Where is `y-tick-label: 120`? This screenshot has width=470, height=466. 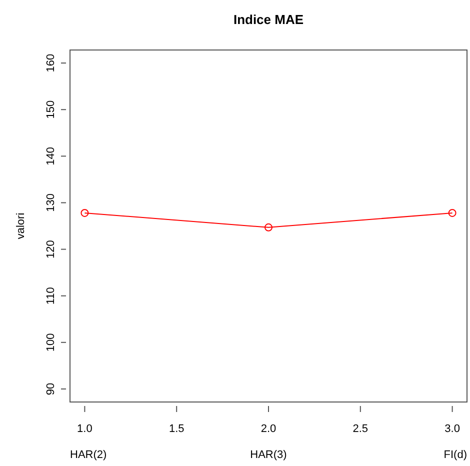 y-tick-label: 120 is located at coordinates (51, 249).